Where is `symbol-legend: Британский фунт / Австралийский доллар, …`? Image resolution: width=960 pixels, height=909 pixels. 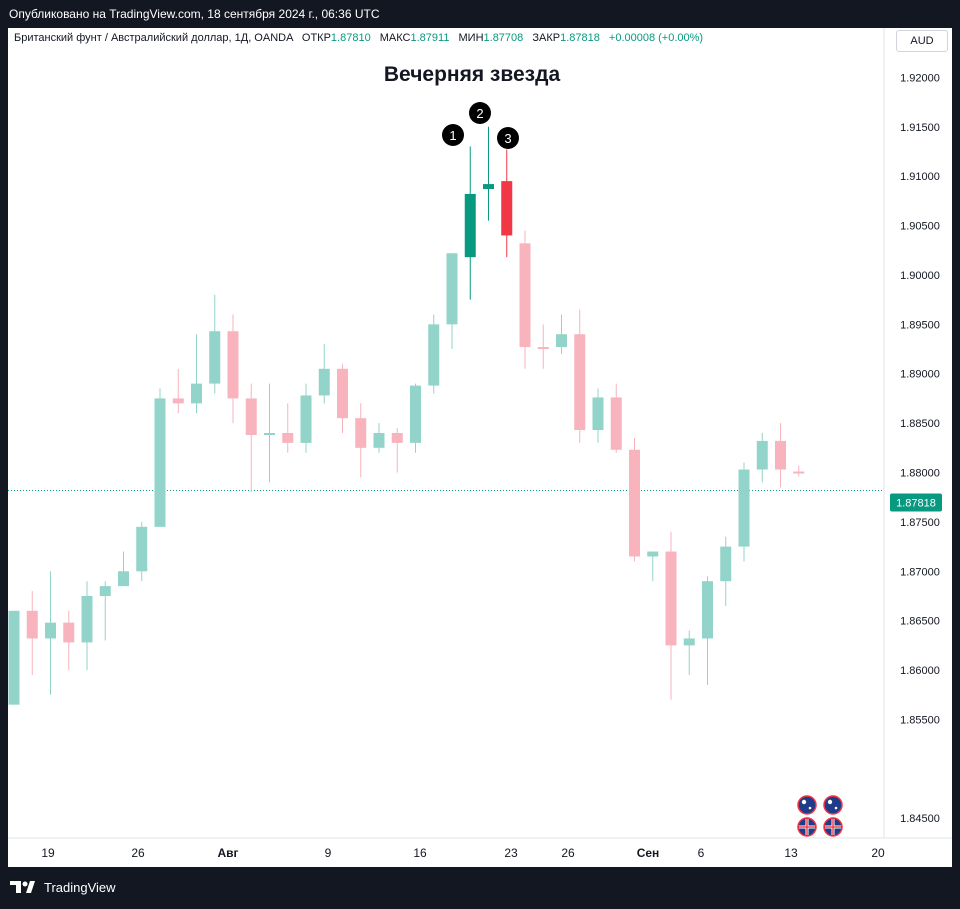
symbol-legend: Британский фунт / Австралийский доллар, … is located at coordinates (358, 38).